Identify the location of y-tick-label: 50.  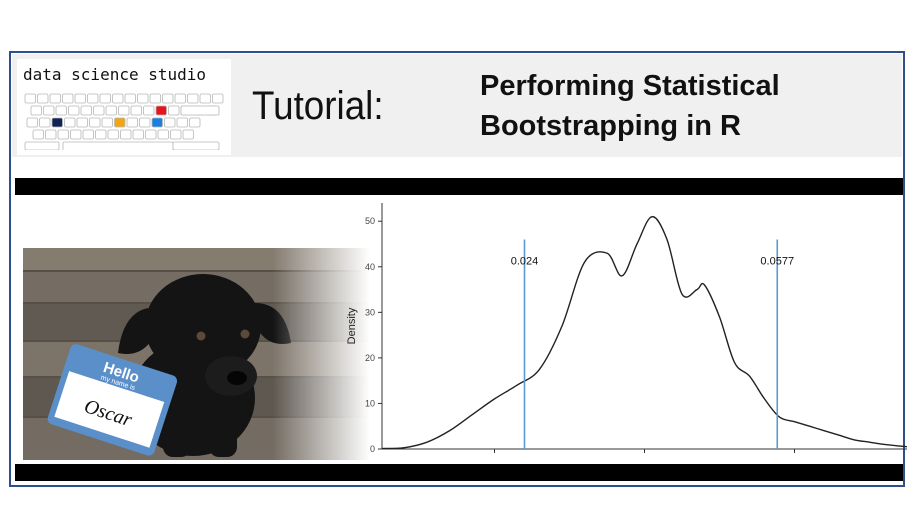
(370, 221).